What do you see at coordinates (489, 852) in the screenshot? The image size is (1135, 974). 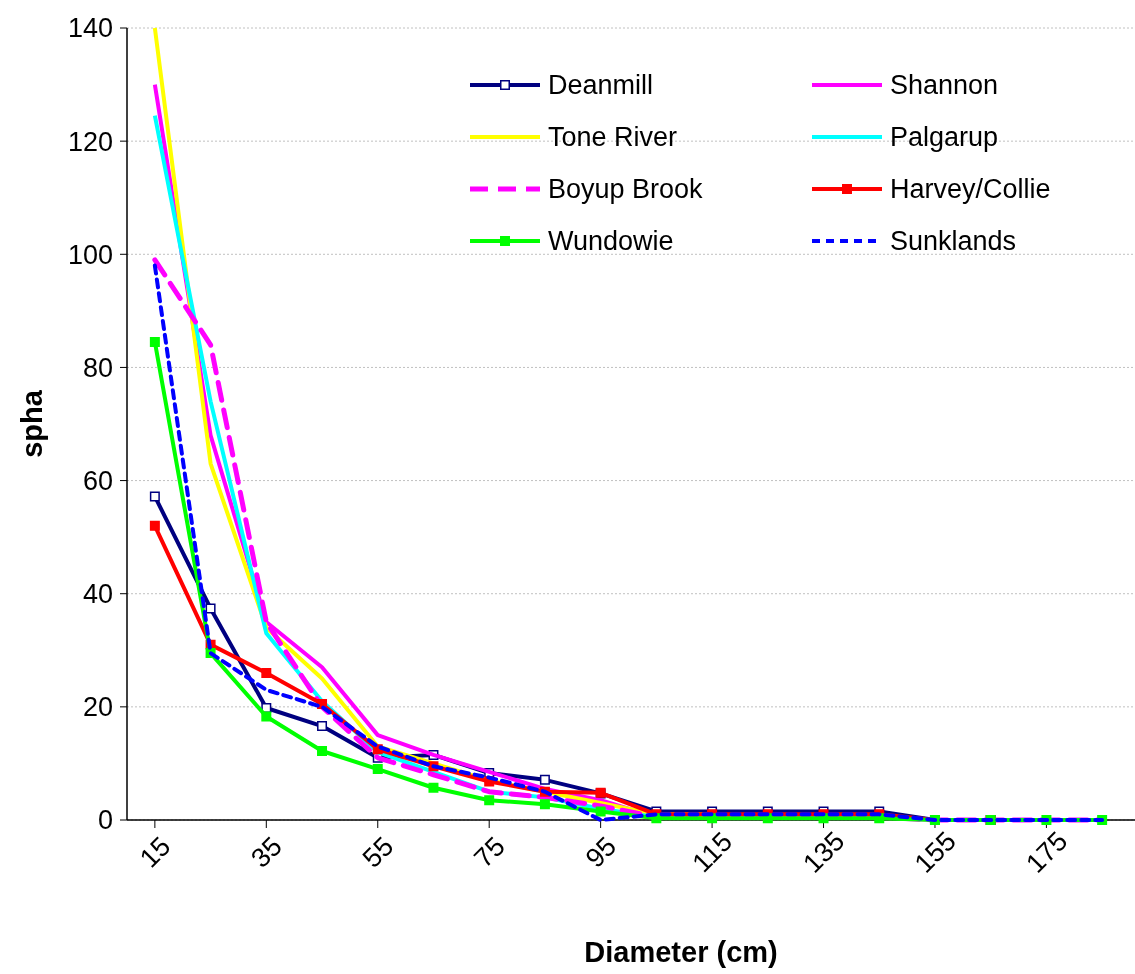 I see `x-tick-label: 75` at bounding box center [489, 852].